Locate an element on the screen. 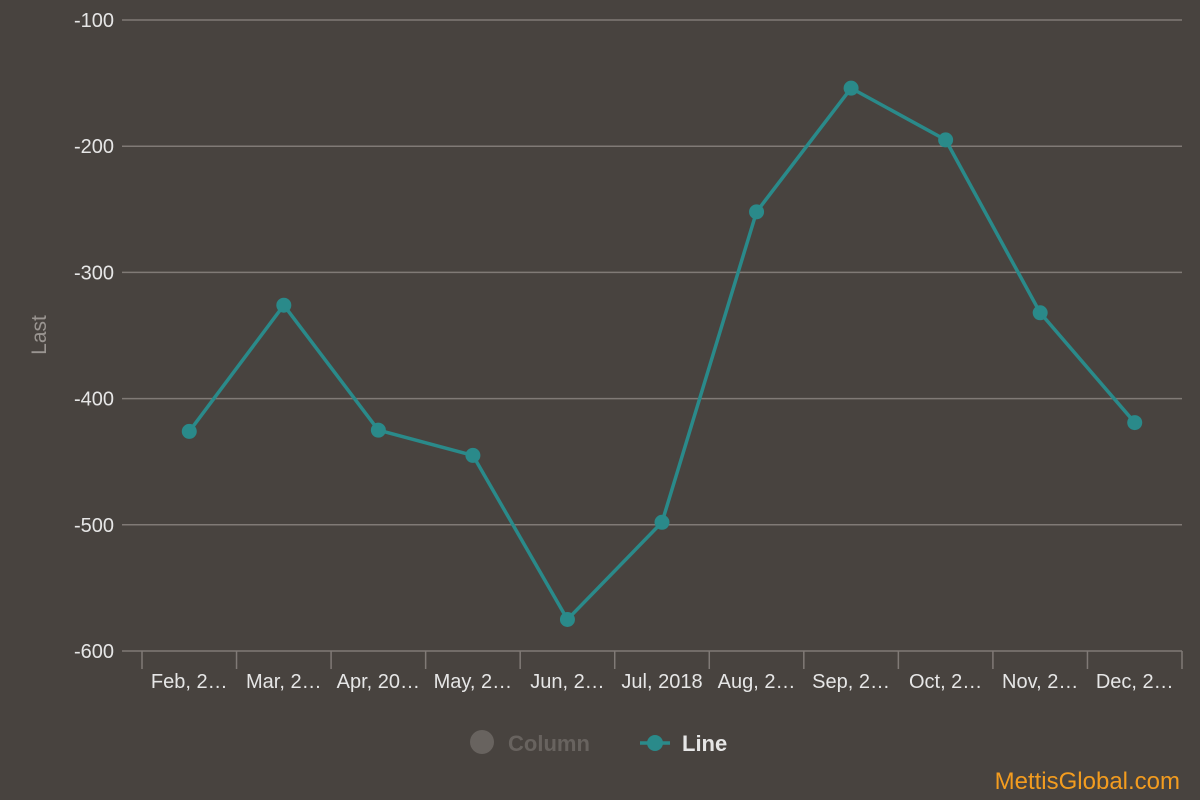  legend: Column Line is located at coordinates (598, 743).